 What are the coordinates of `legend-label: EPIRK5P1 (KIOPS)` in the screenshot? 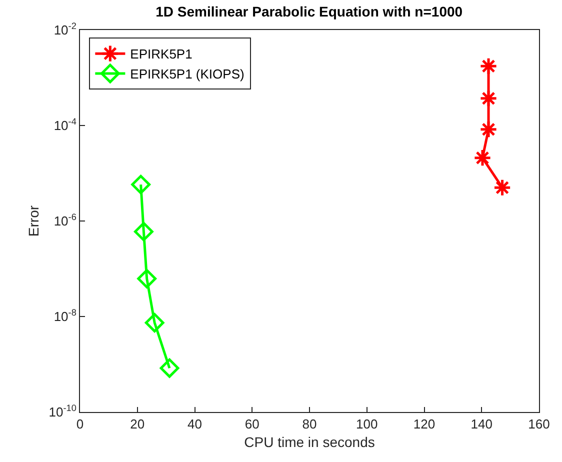 It's located at (187, 74).